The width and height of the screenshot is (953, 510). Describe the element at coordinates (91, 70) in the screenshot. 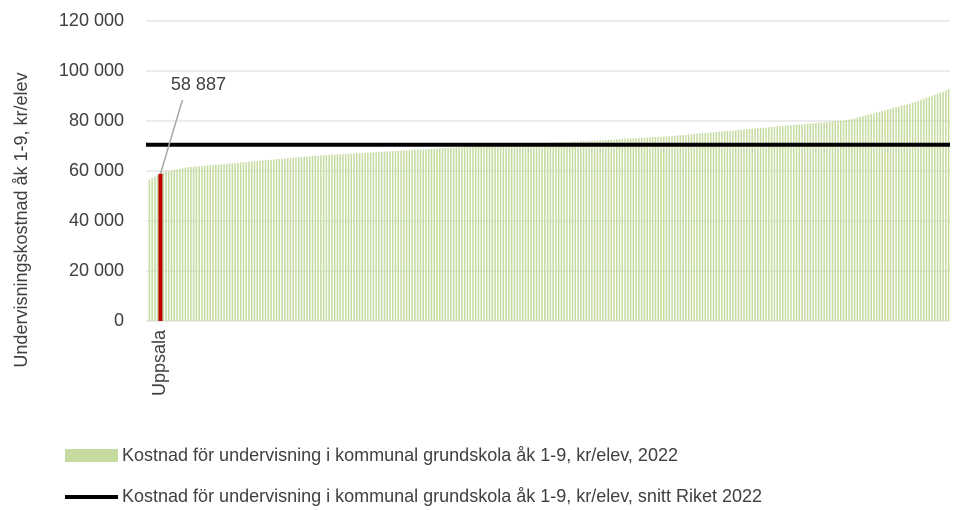

I see `y-tick-label: 100 000` at that location.